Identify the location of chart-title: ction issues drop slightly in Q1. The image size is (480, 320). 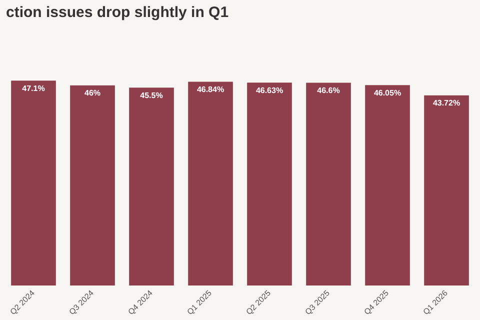
(117, 12).